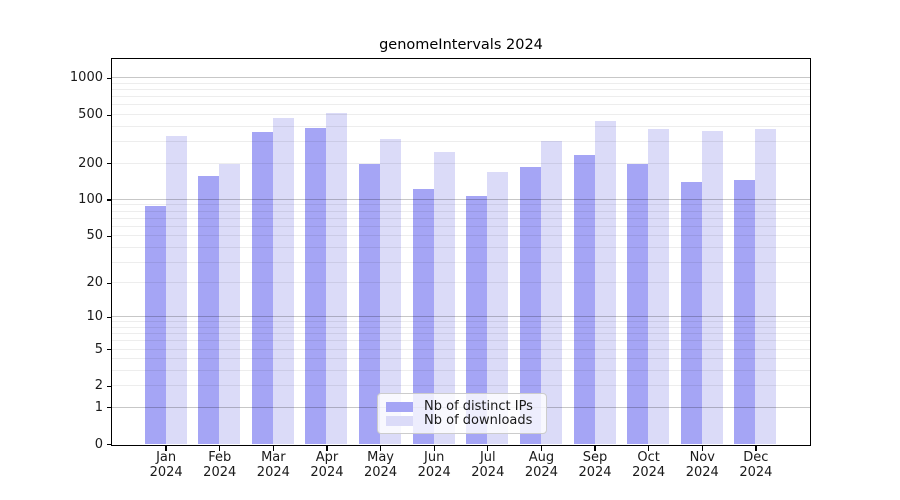 This screenshot has width=900, height=500. I want to click on legend-label-downloads: Nb of downloads, so click(478, 420).